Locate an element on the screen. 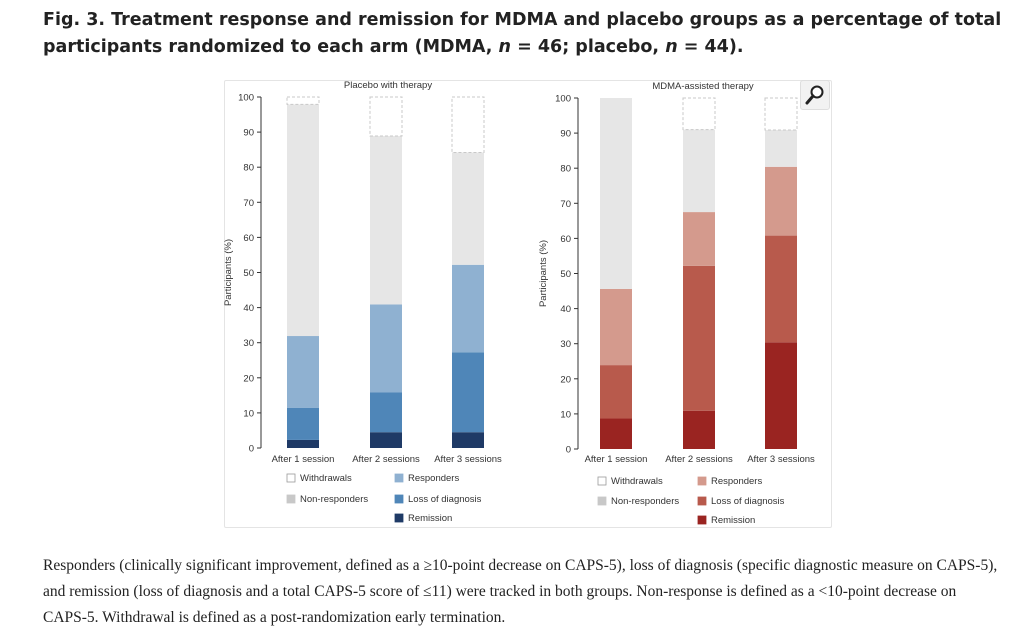 This screenshot has height=638, width=1024. caption-n-symbol: n is located at coordinates (505, 47).